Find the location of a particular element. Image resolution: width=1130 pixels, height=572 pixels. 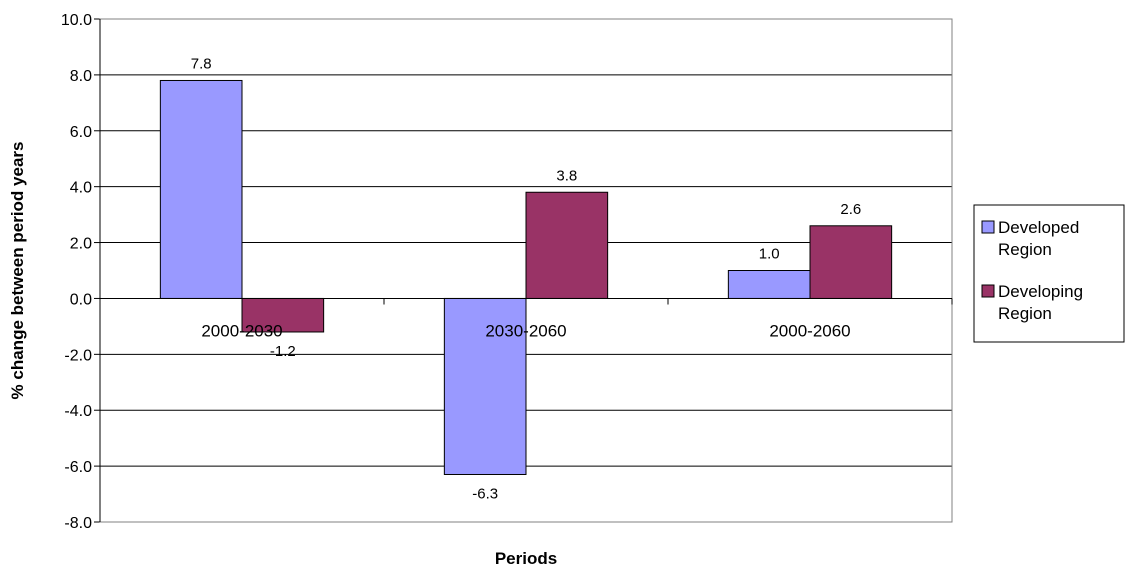

data-label: 7.8 is located at coordinates (201, 63).